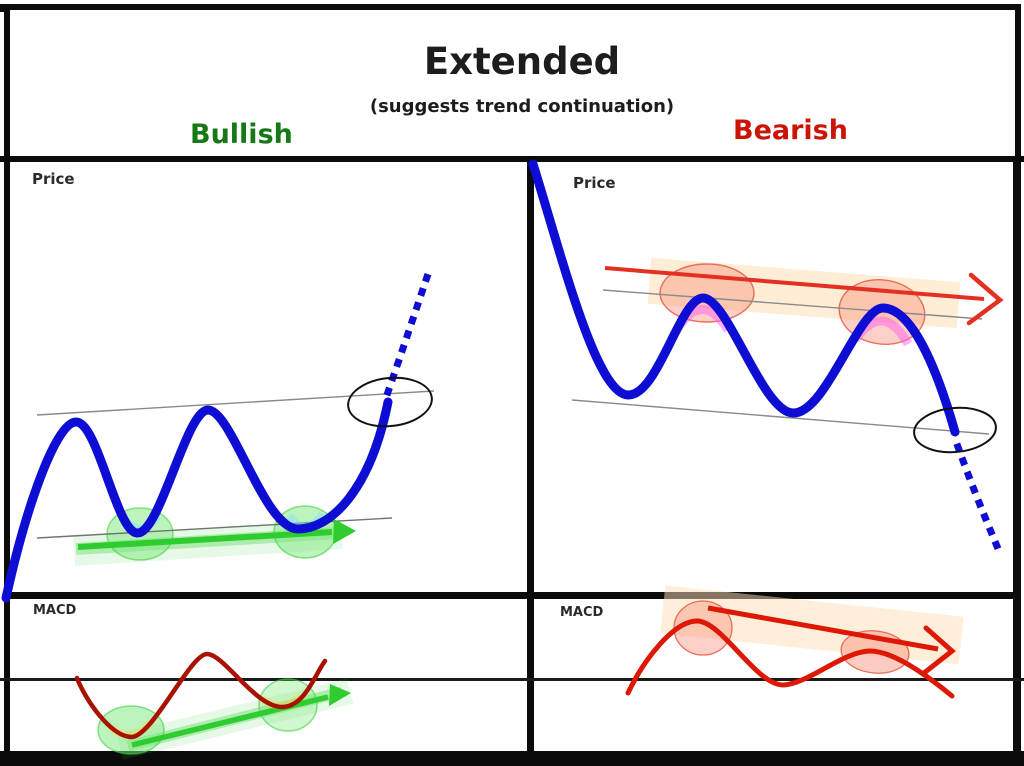  Describe the element at coordinates (197, 500) in the screenshot. I see `price-curve-bullish` at that location.